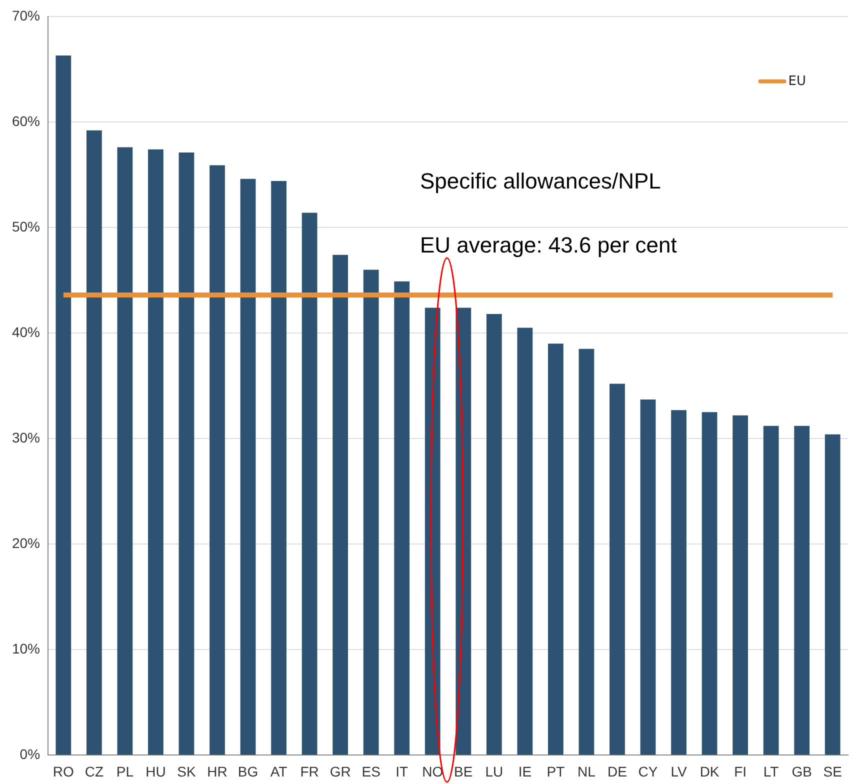 The height and width of the screenshot is (784, 852). I want to click on x-tick-label: PT, so click(556, 771).